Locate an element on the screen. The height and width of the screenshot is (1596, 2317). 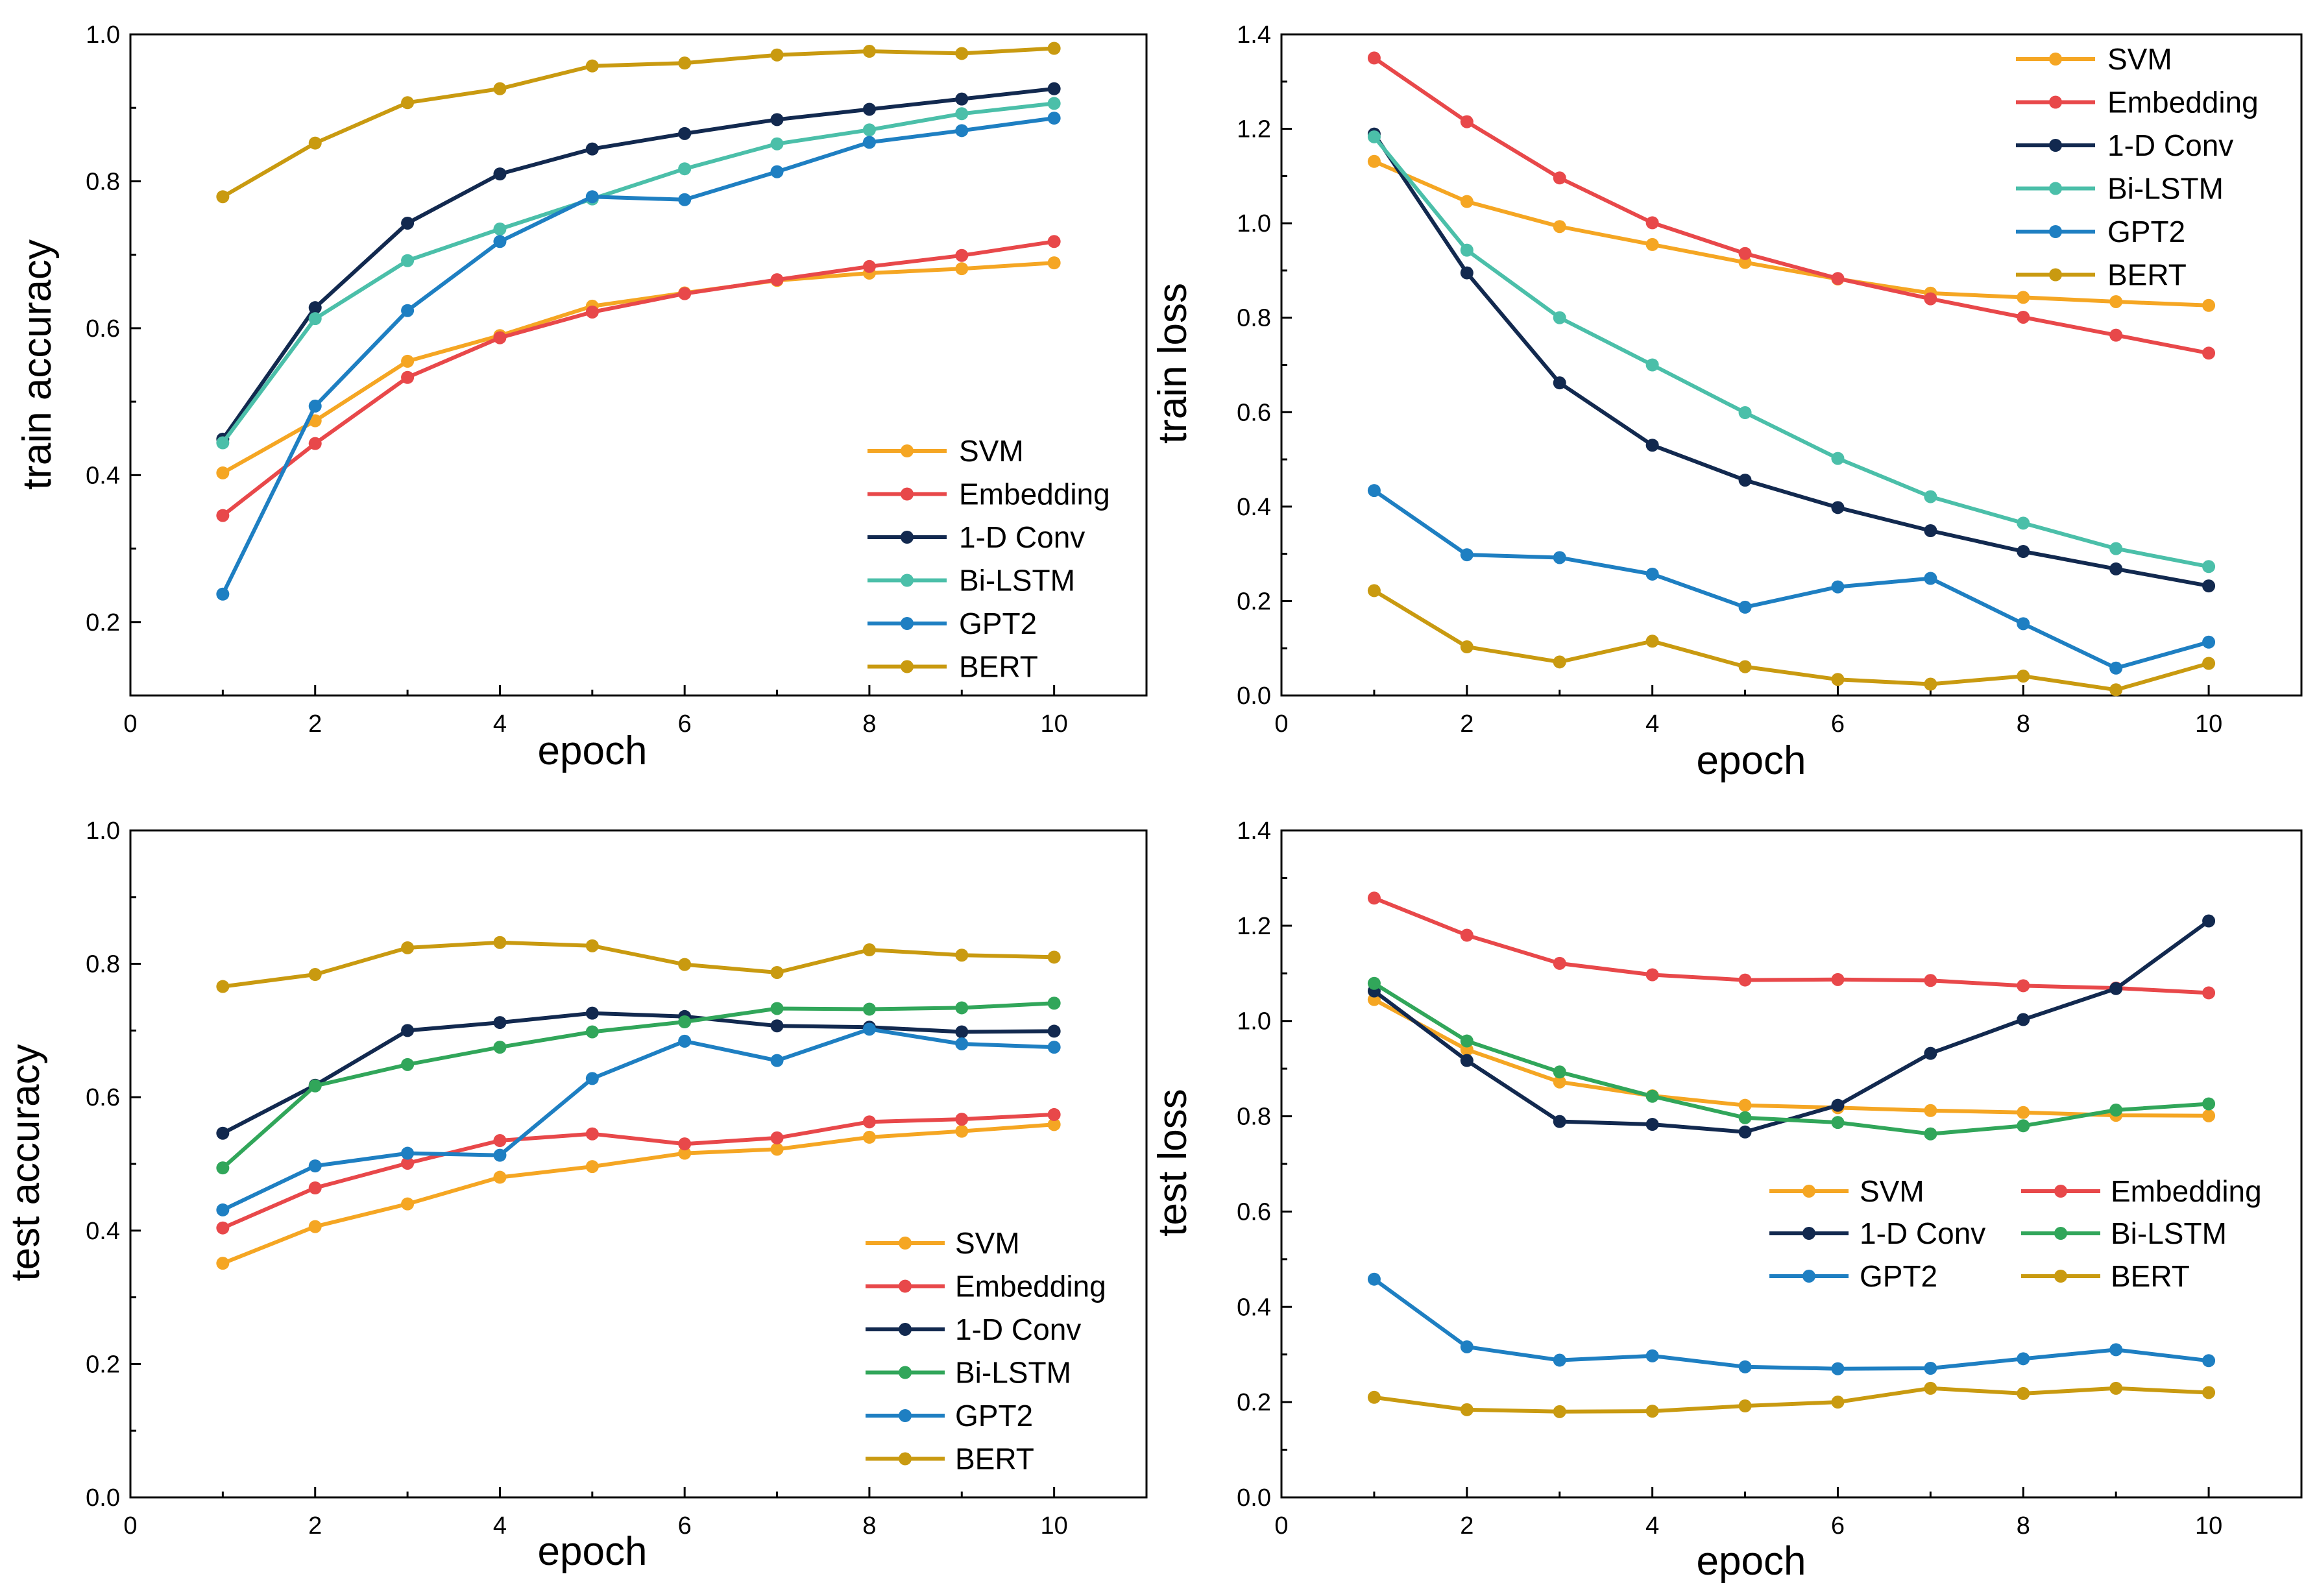
legend-label: BERT is located at coordinates (2150, 1276).